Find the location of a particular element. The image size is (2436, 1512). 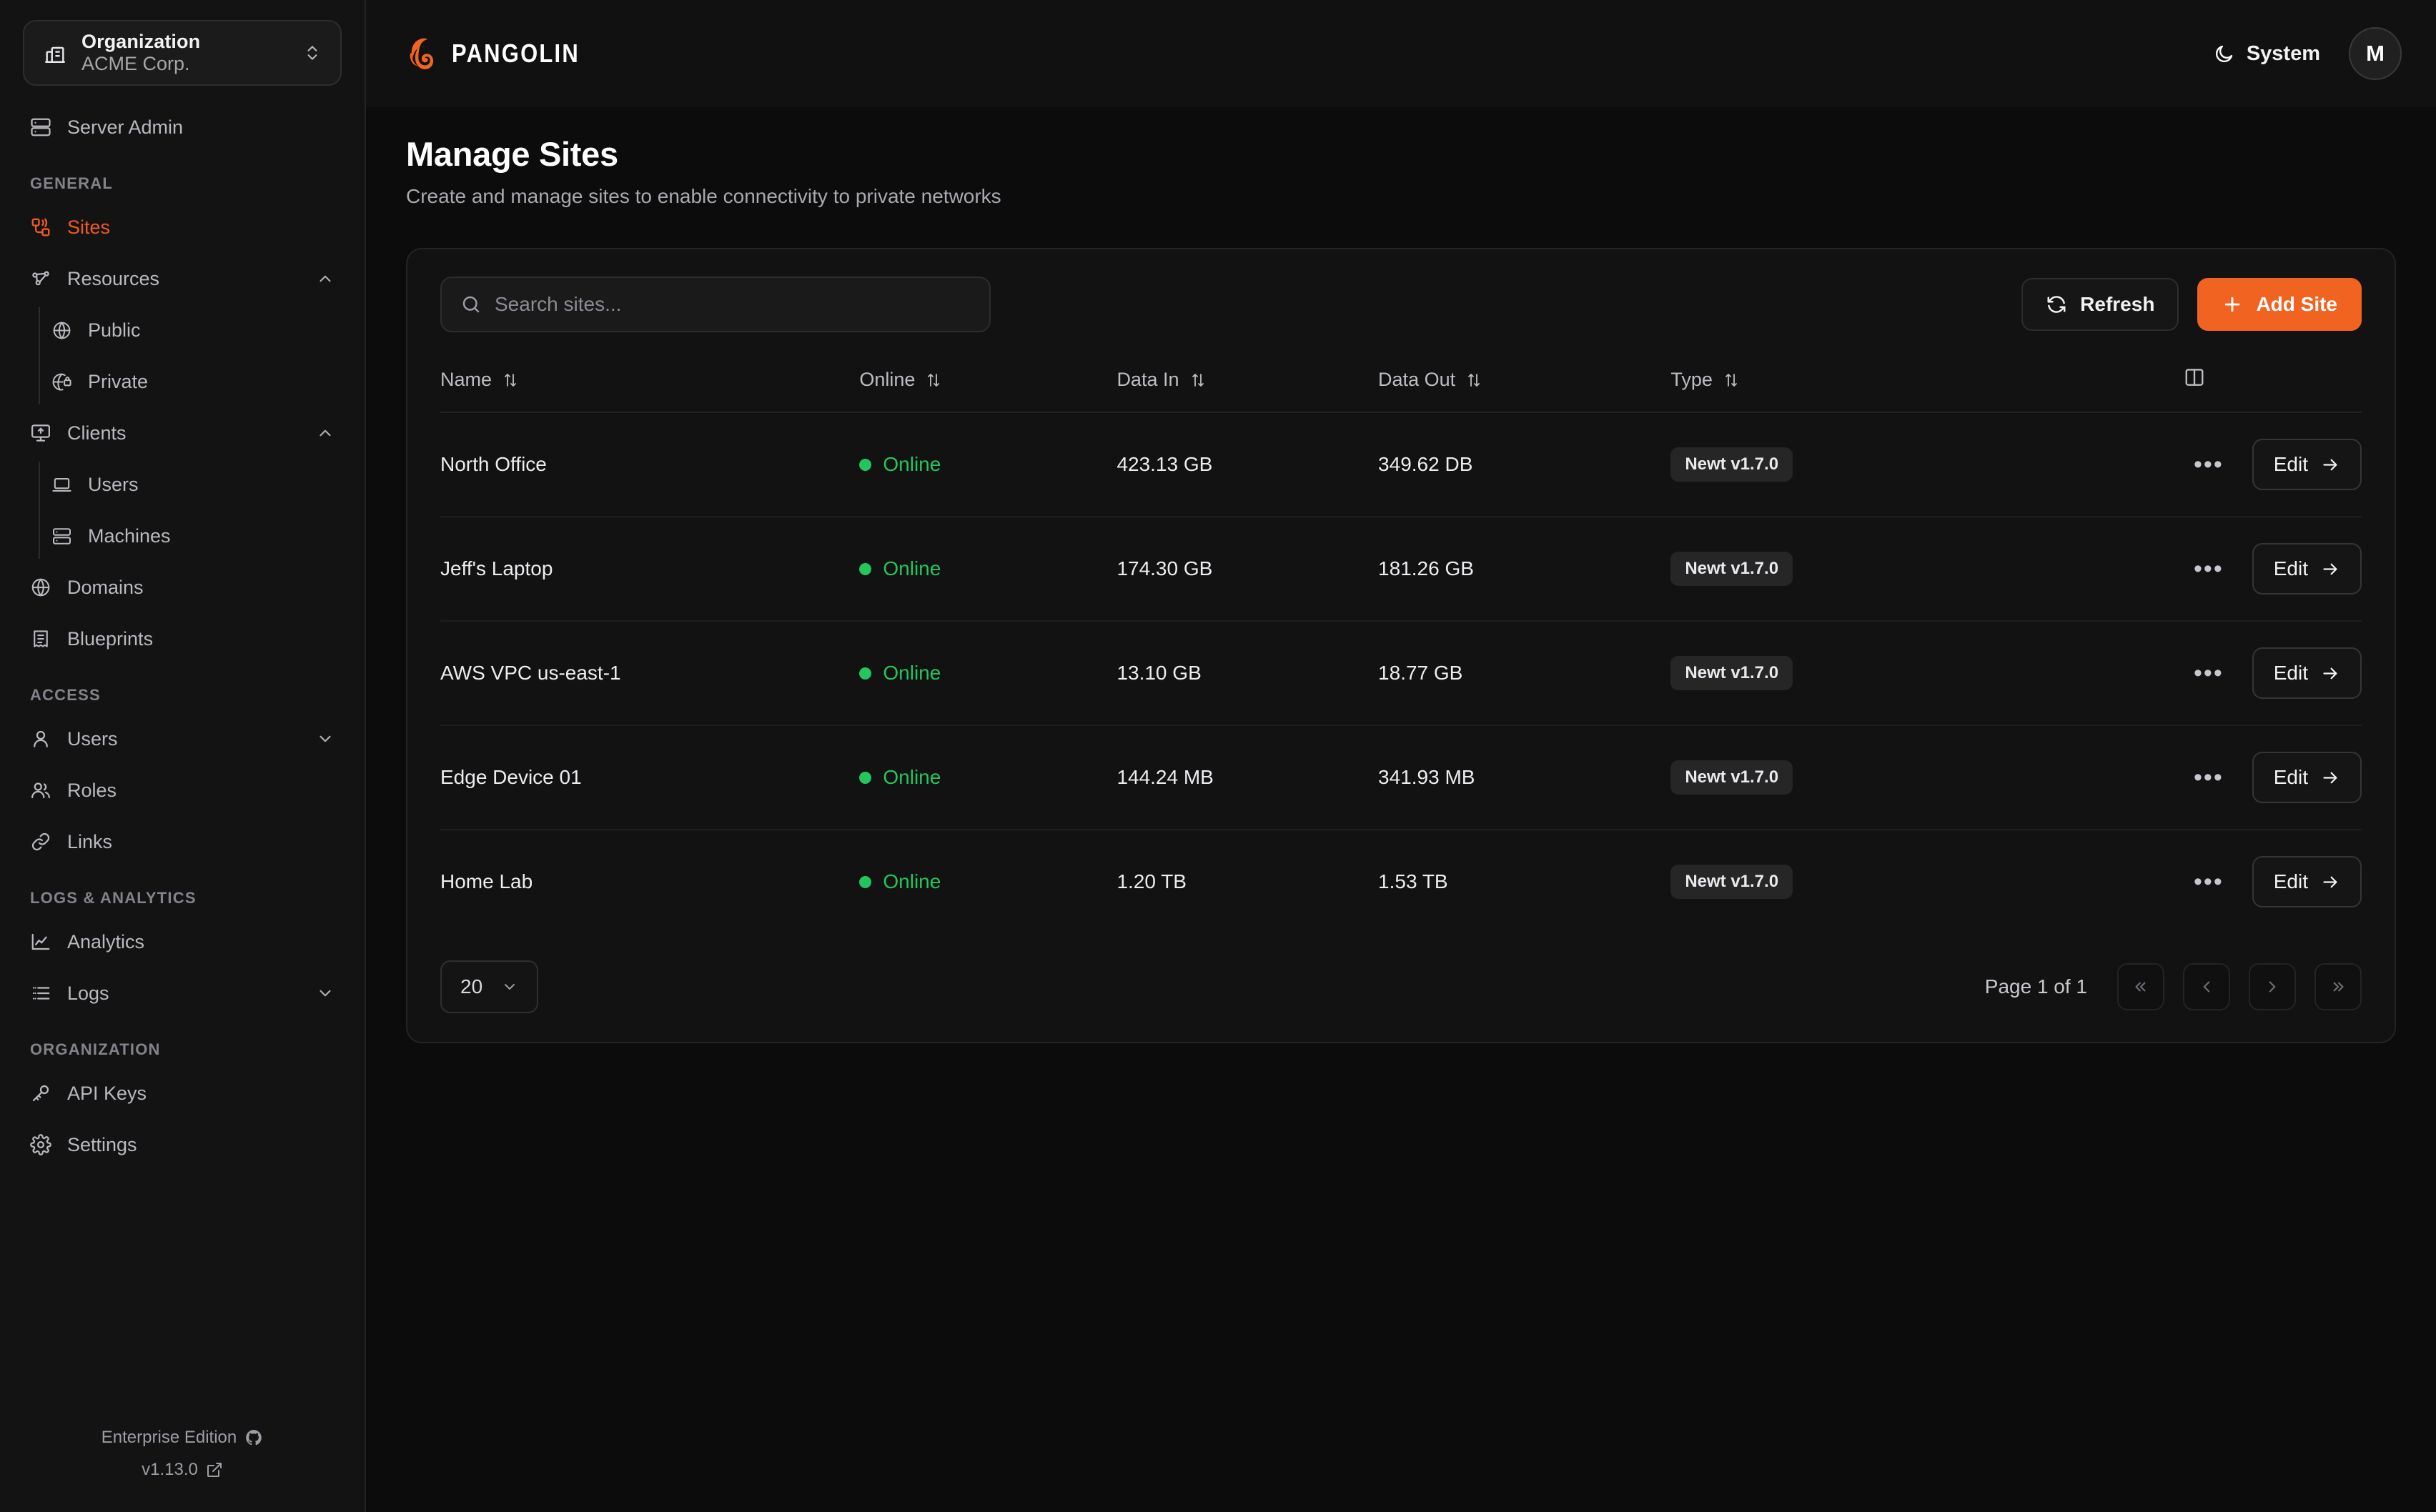

edition-row: Enterprise Edition is located at coordinates (182, 1438).